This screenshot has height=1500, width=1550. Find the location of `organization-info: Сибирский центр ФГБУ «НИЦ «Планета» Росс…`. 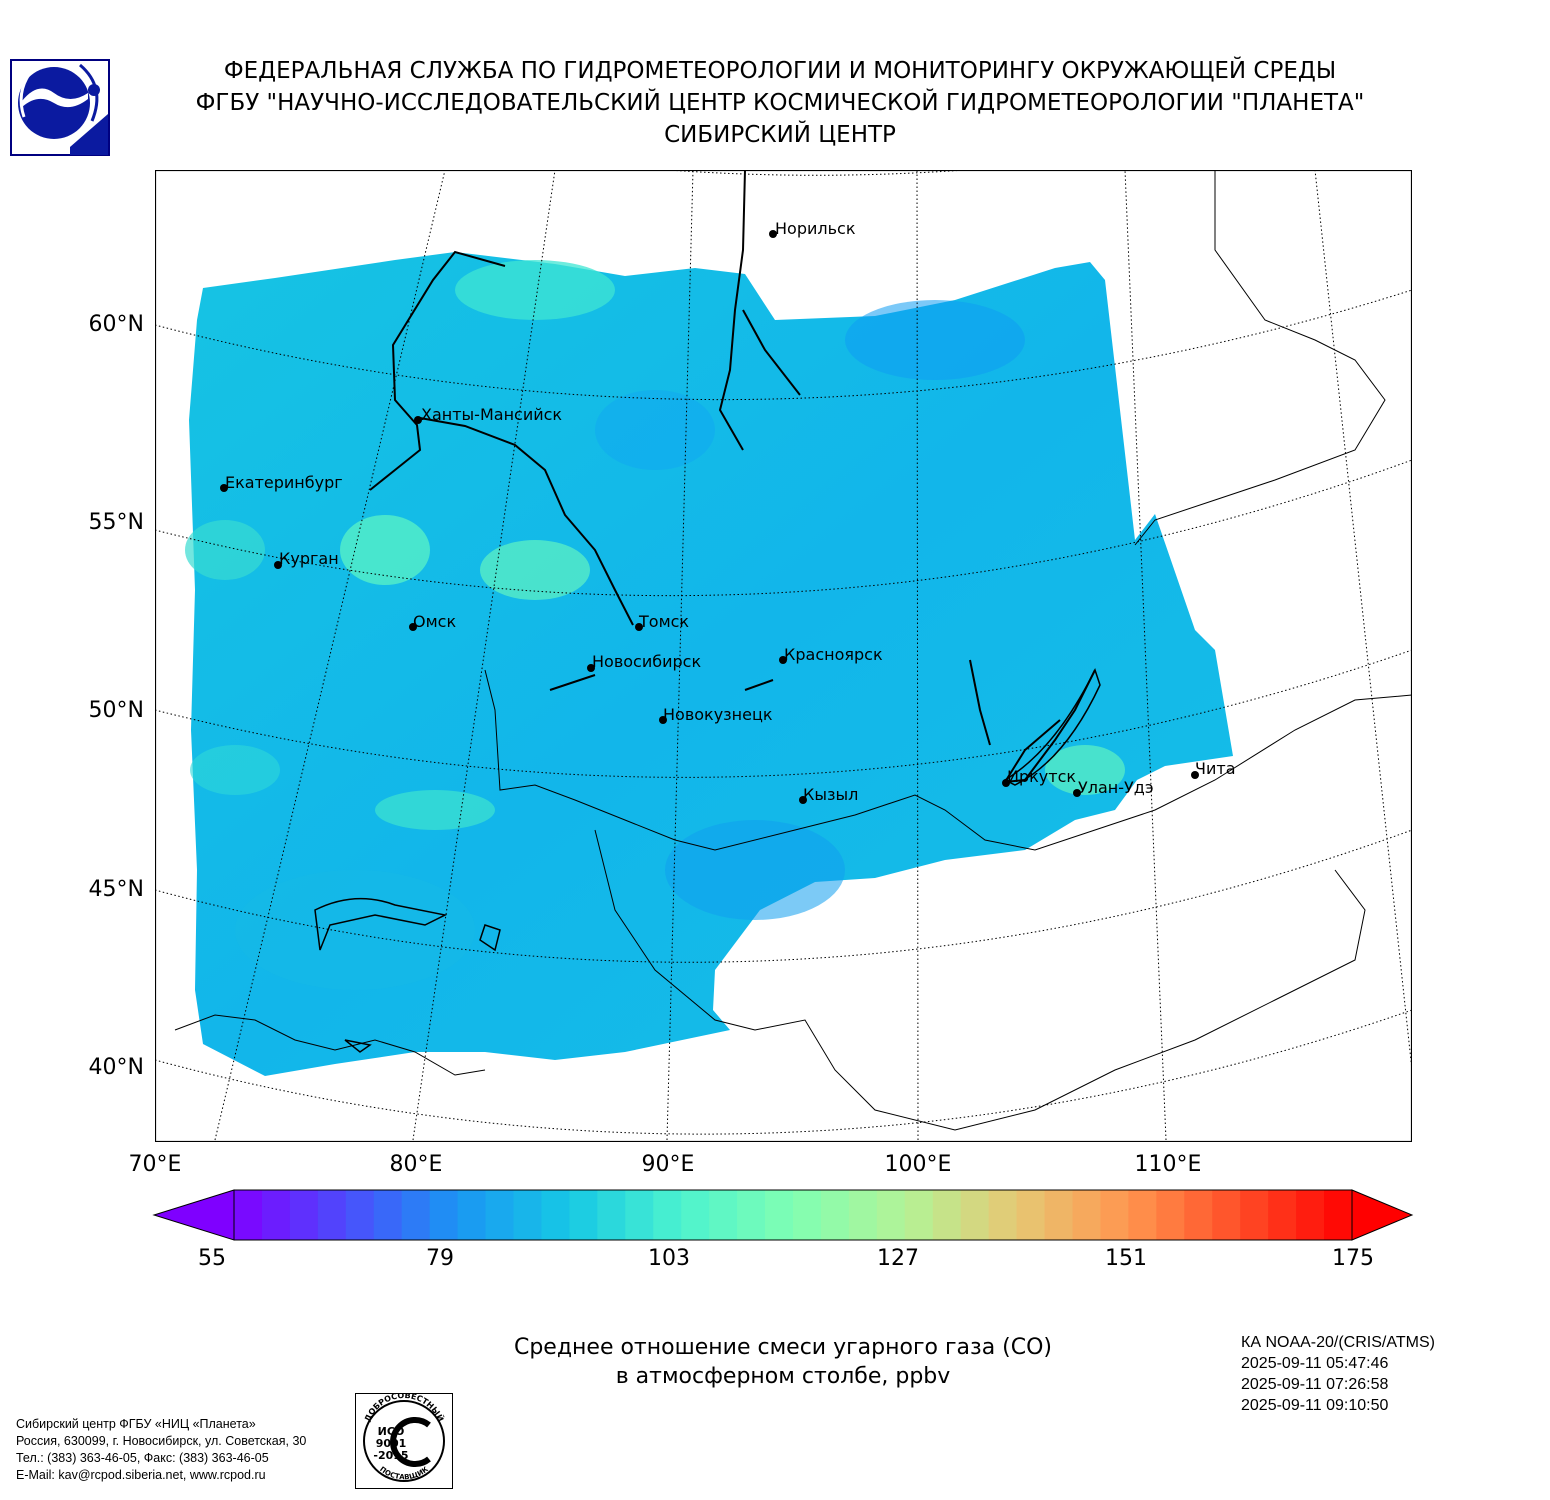

organization-info: Сибирский центр ФГБУ «НИЦ «Планета» Росс… is located at coordinates (161, 1450).